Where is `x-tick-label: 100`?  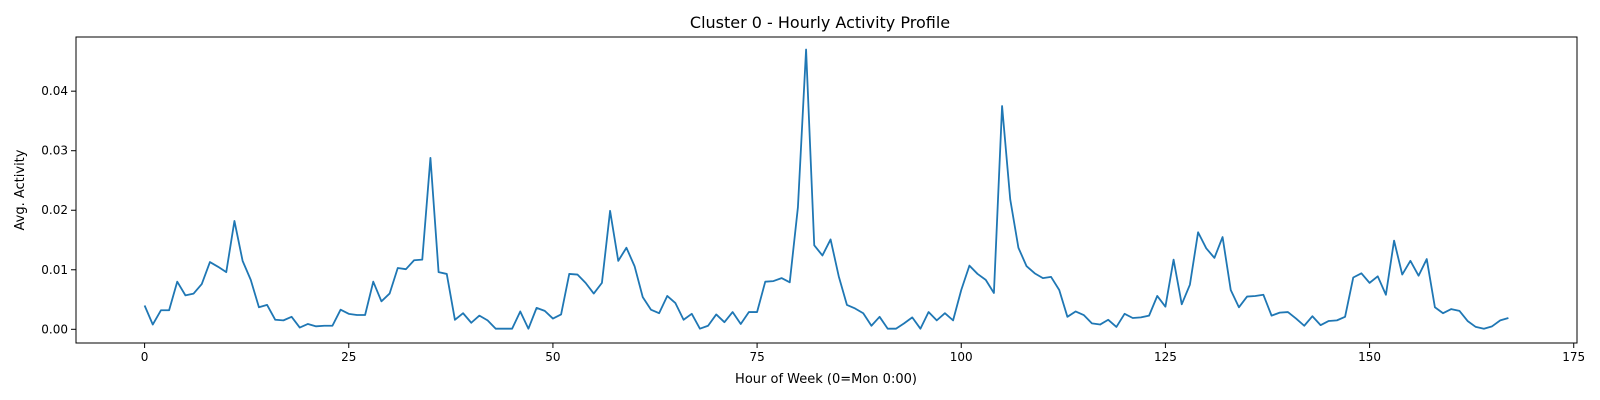
x-tick-label: 100 is located at coordinates (961, 357).